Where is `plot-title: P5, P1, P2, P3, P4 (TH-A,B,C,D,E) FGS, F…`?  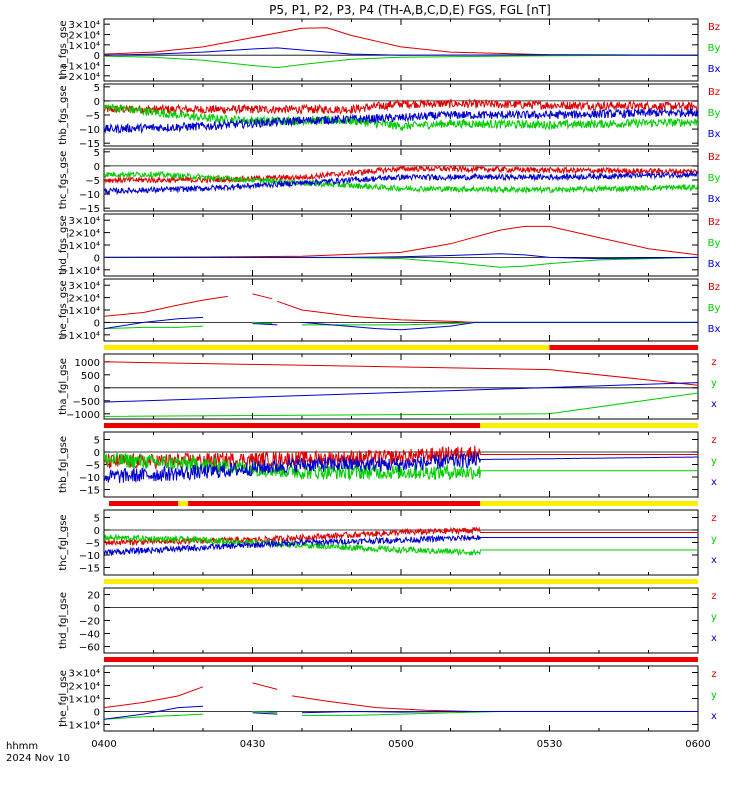 plot-title: P5, P1, P2, P3, P4 (TH-A,B,C,D,E) FGS, F… is located at coordinates (410, 10).